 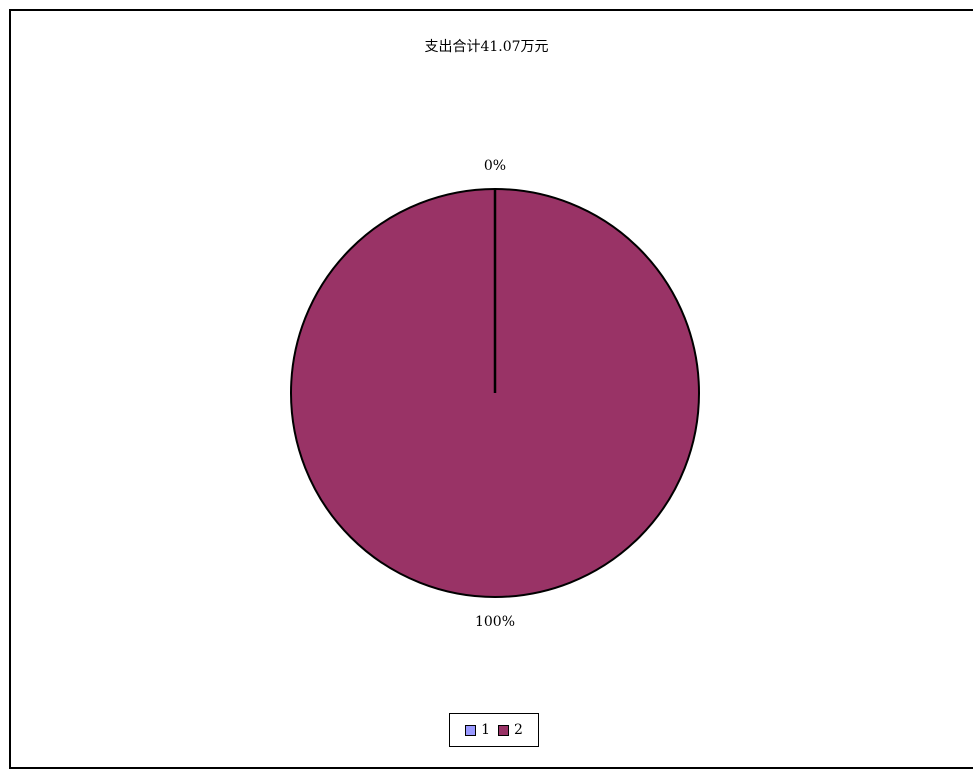 What do you see at coordinates (518, 730) in the screenshot?
I see `legend-label-2: 2` at bounding box center [518, 730].